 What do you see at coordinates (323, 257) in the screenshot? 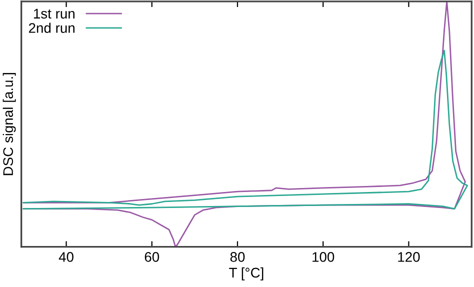
I see `x-tick-label: 100` at bounding box center [323, 257].